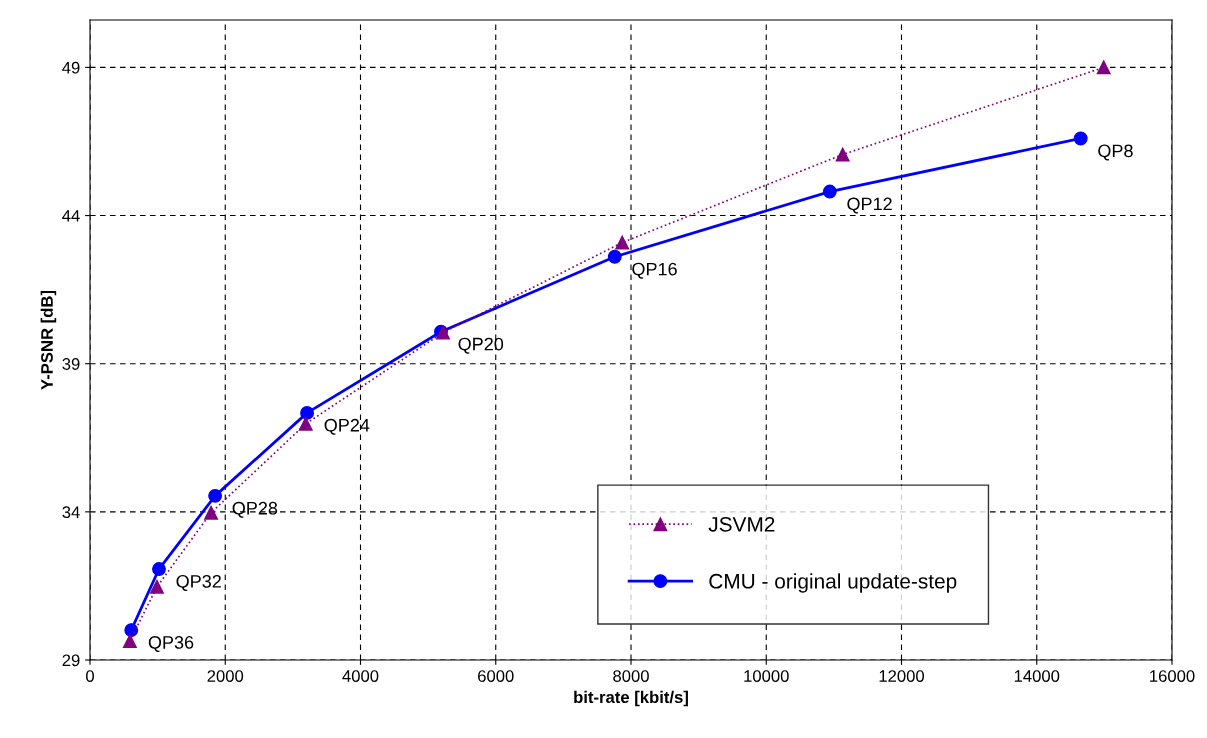 The height and width of the screenshot is (738, 1207). I want to click on annotation: QP36, so click(171, 644).